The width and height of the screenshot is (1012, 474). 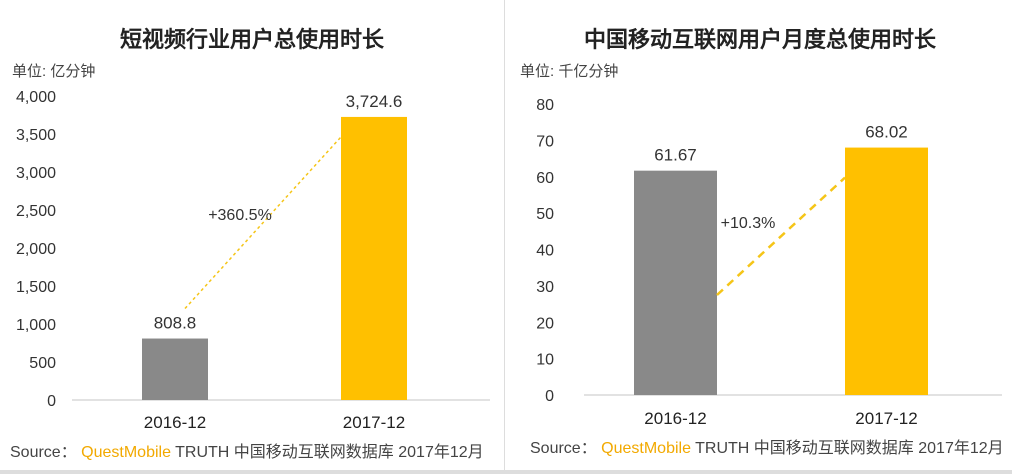 I want to click on growth-label: +360.5%, so click(x=240, y=215).